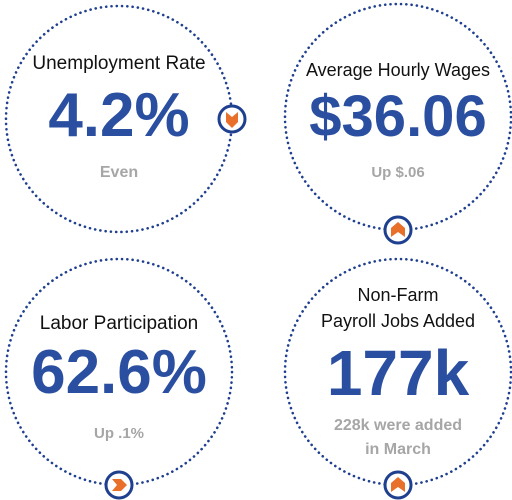  I want to click on stat-value: 62.6%, so click(119, 372).